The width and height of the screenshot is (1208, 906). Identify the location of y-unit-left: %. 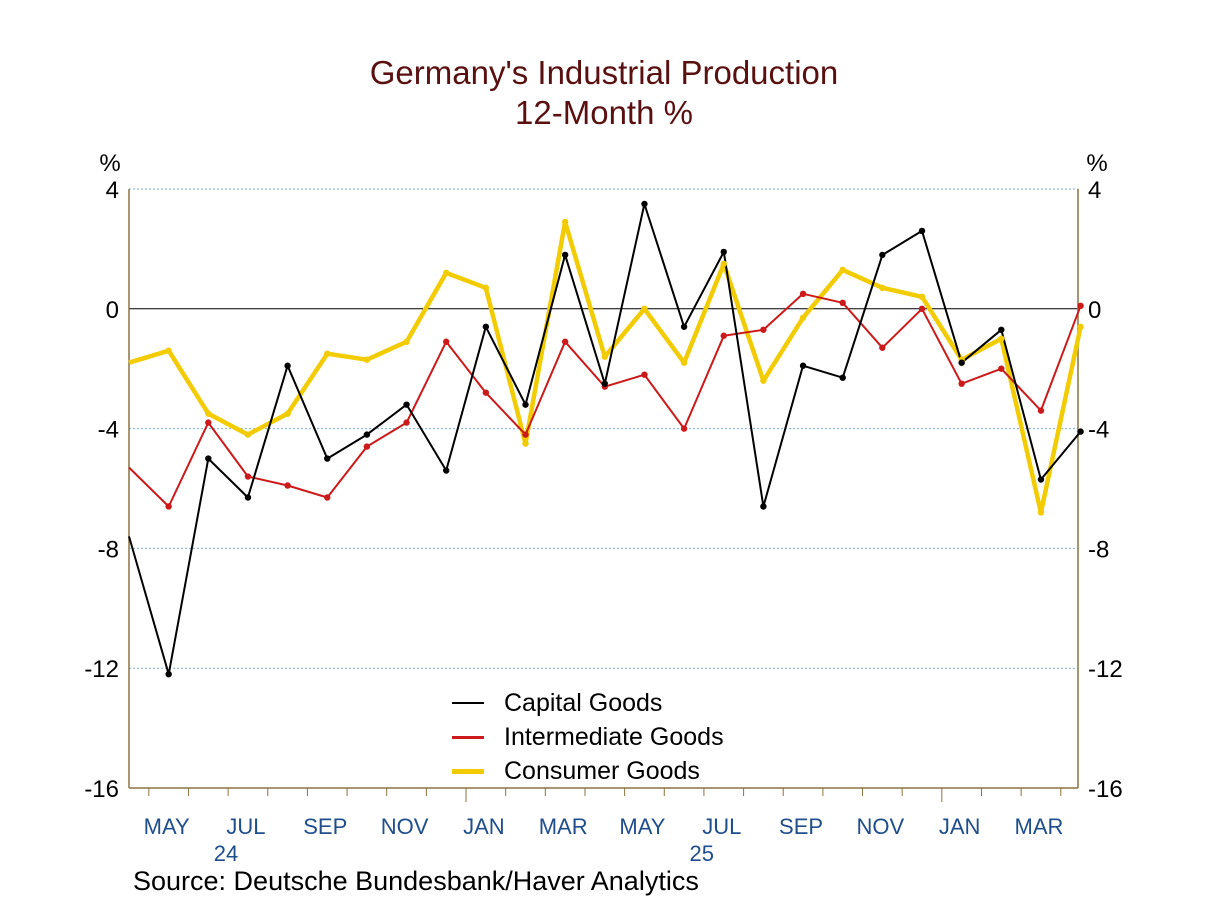
(109, 163).